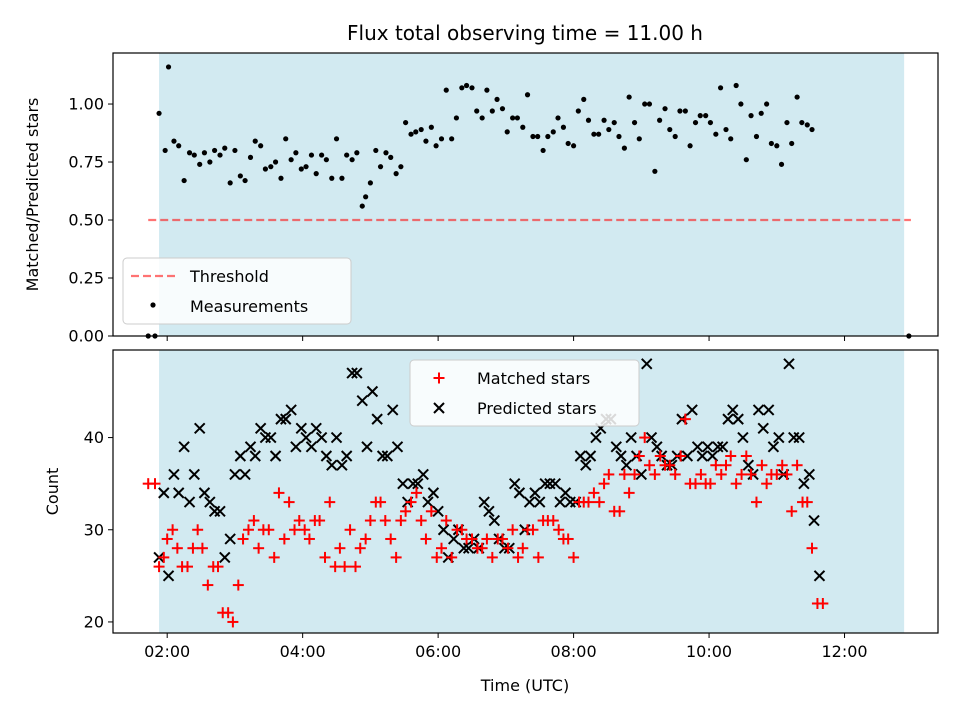 This screenshot has height=720, width=960. Describe the element at coordinates (844, 651) in the screenshot. I see `x-tick-label: 12:00` at that location.